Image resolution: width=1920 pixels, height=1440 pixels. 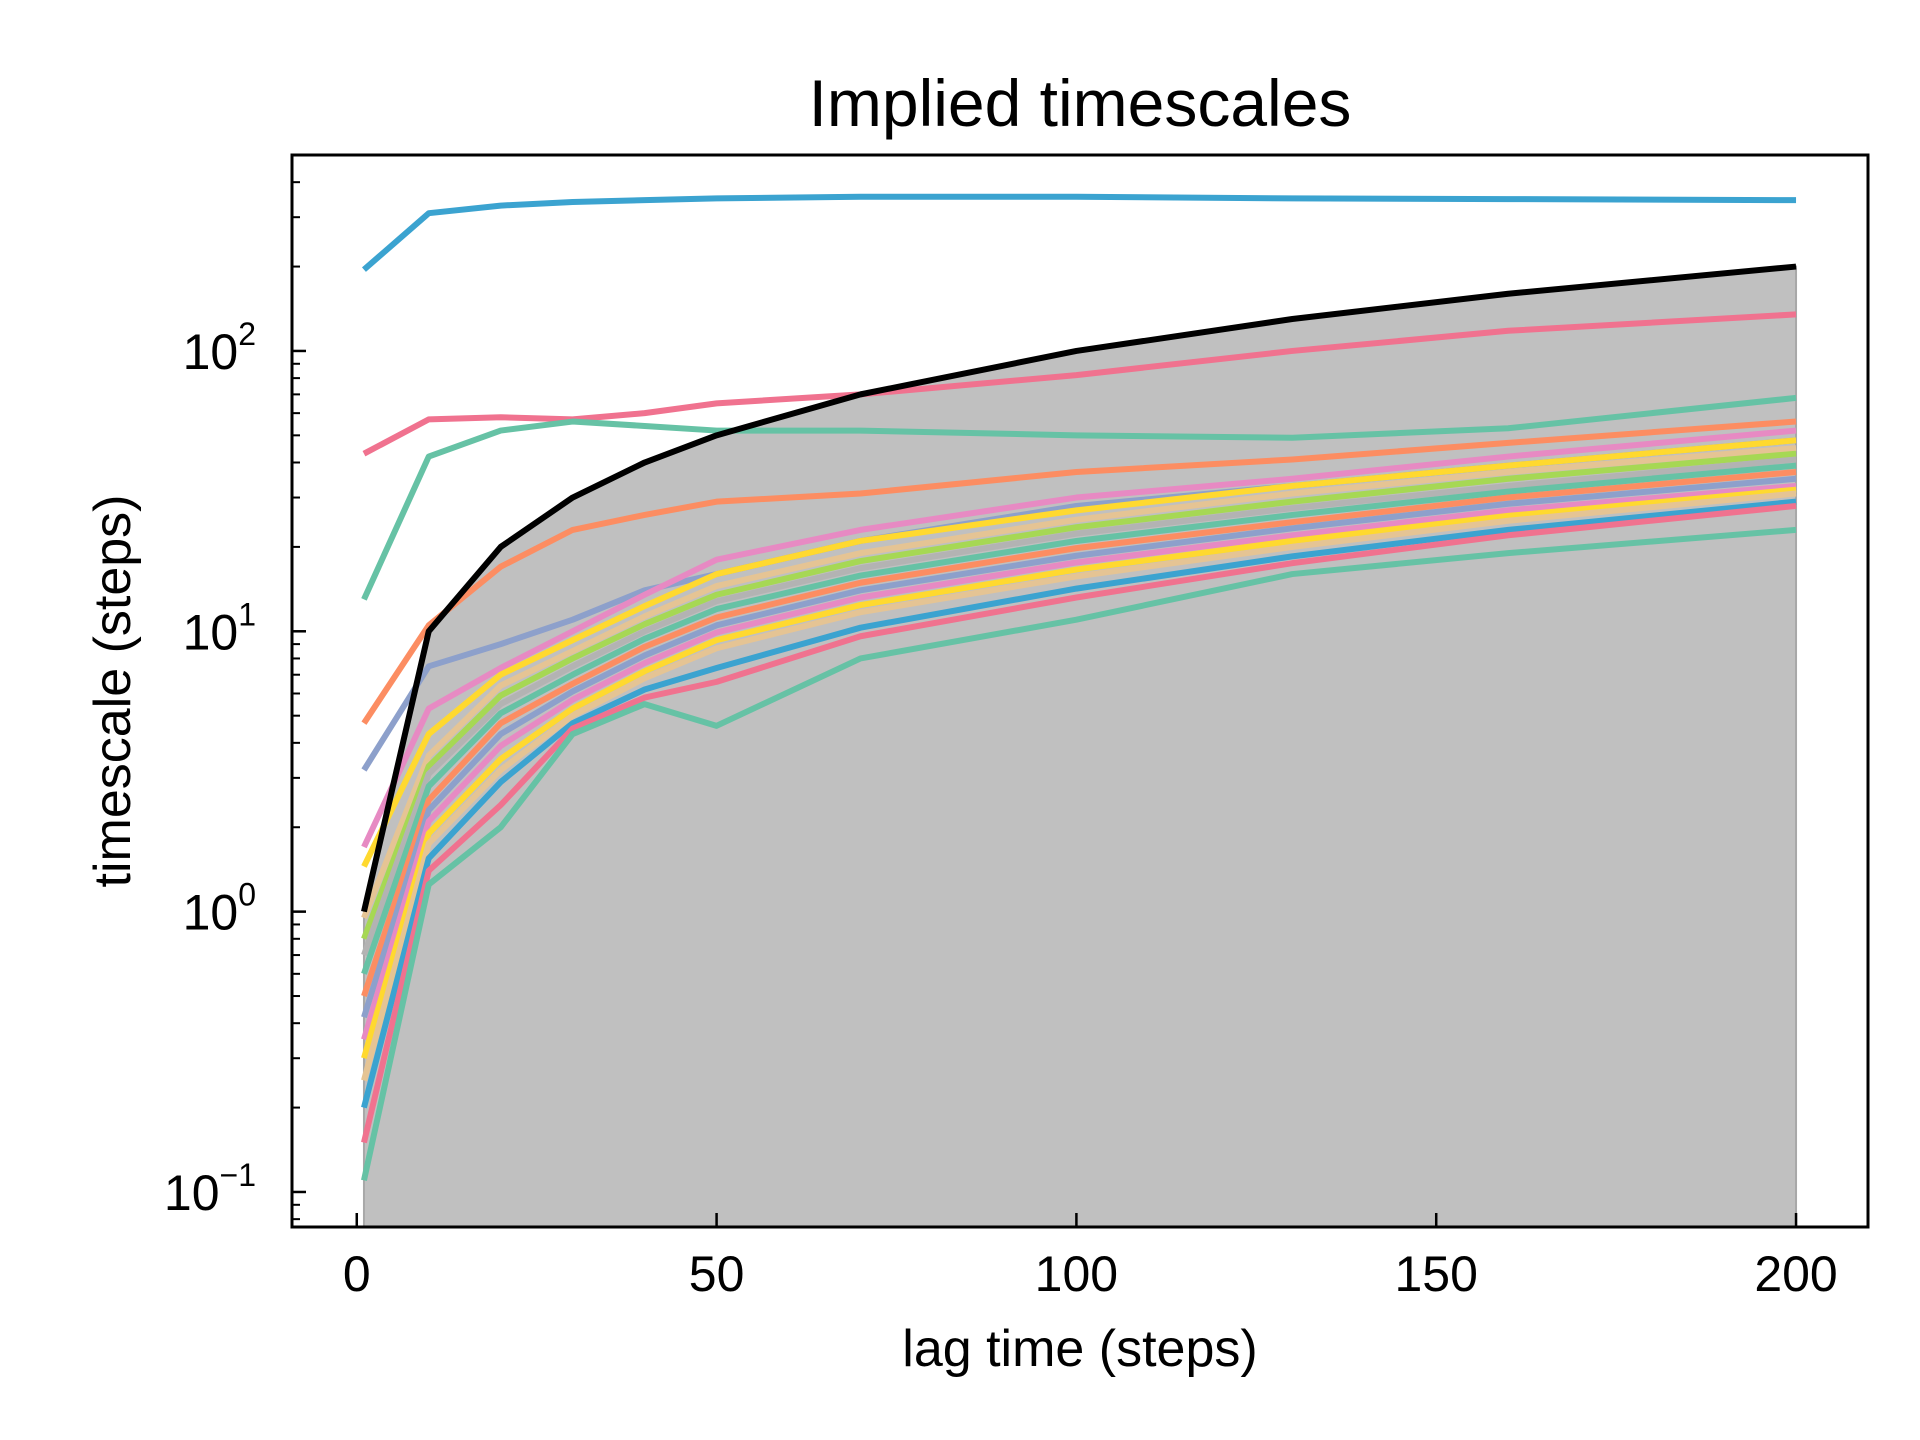 I want to click on x-tick-label: 100, so click(x=1076, y=1274).